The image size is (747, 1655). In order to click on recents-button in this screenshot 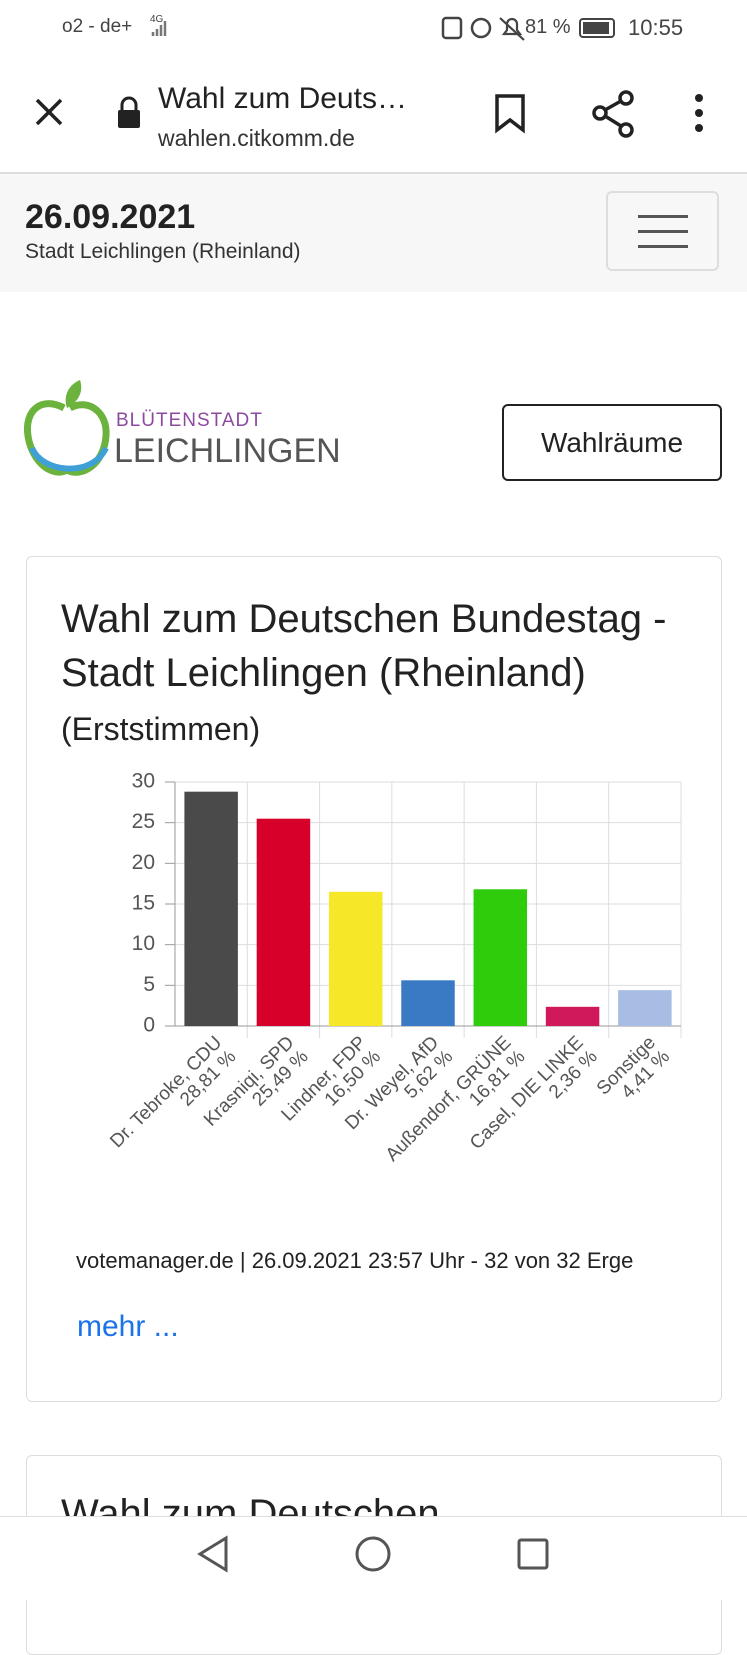, I will do `click(533, 1554)`.